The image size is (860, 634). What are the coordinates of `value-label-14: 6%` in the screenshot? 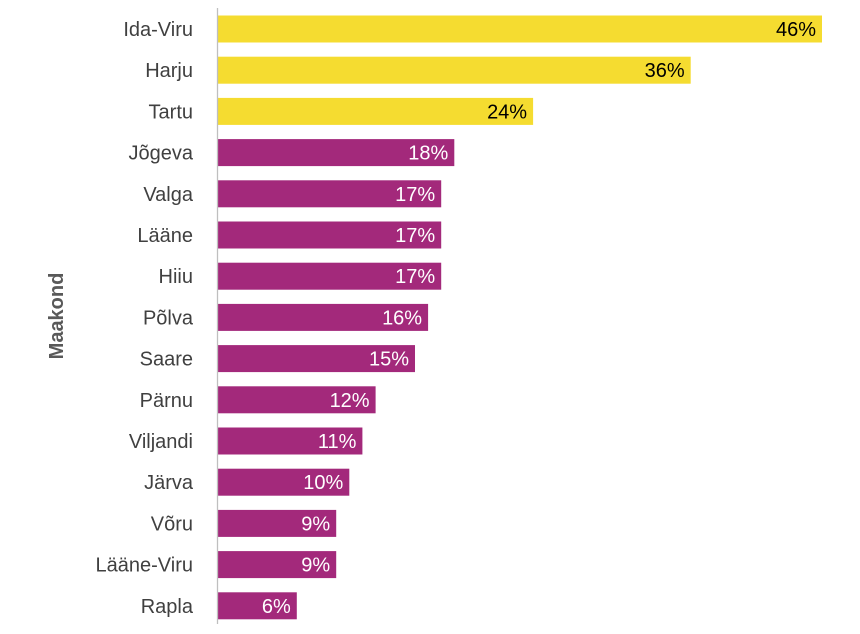 It's located at (276, 607).